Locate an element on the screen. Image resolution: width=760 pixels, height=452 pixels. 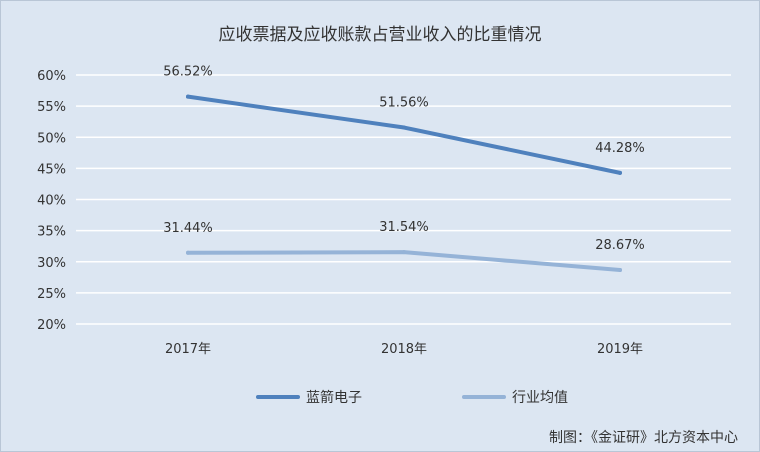
source-note: 制图：《金证研》北方资本中心 is located at coordinates (643, 438).